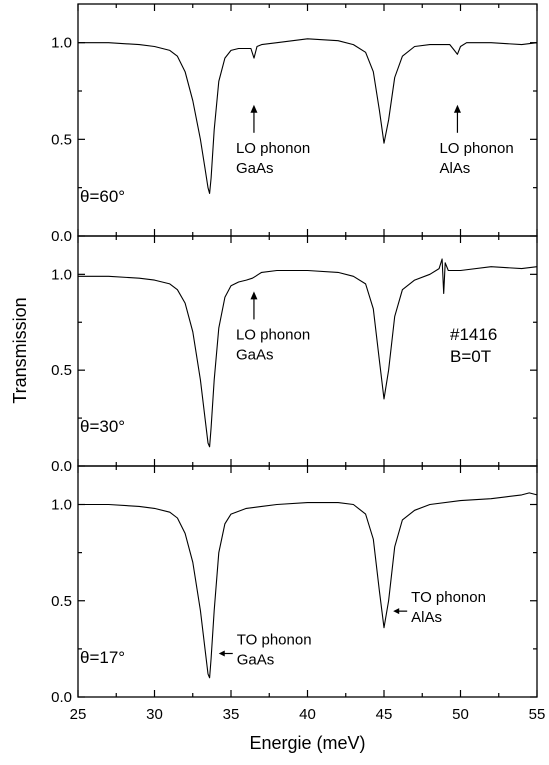  What do you see at coordinates (78, 714) in the screenshot?
I see `x-tick-label: 25` at bounding box center [78, 714].